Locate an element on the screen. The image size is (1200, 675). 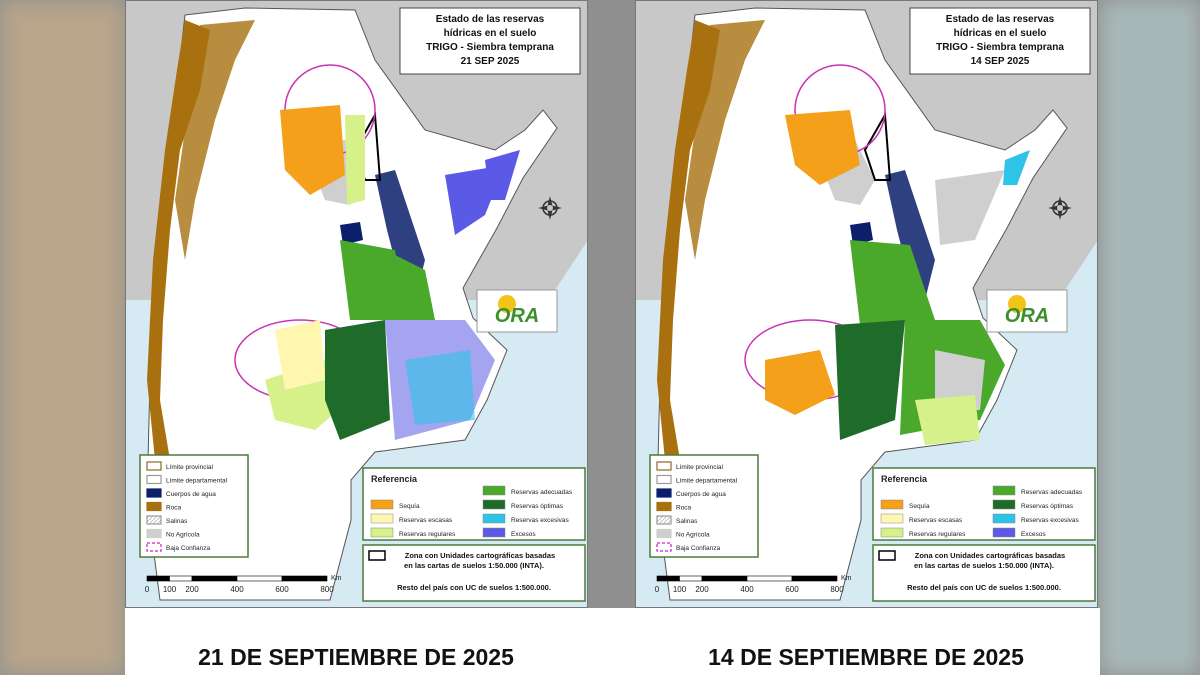
title-line: 21 SEP 2025 is located at coordinates (490, 61).